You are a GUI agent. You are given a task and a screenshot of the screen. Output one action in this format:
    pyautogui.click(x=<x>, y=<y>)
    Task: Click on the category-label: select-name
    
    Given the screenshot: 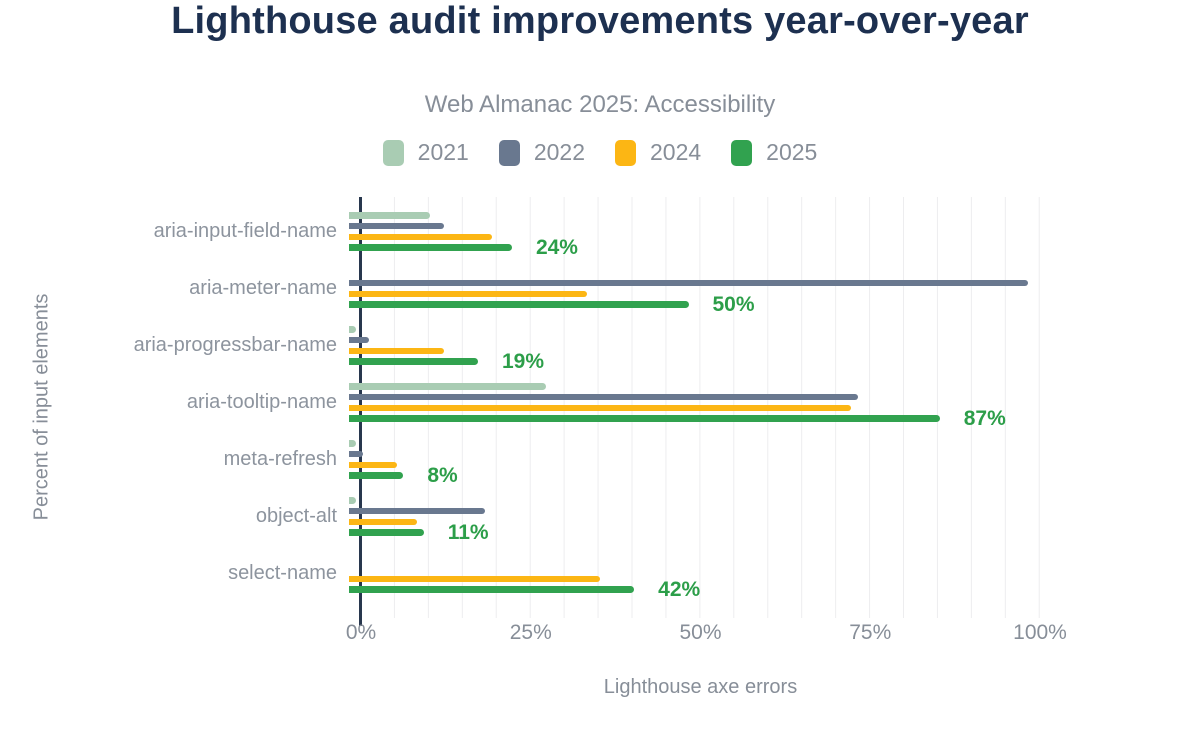 What is the action you would take?
    pyautogui.click(x=282, y=573)
    